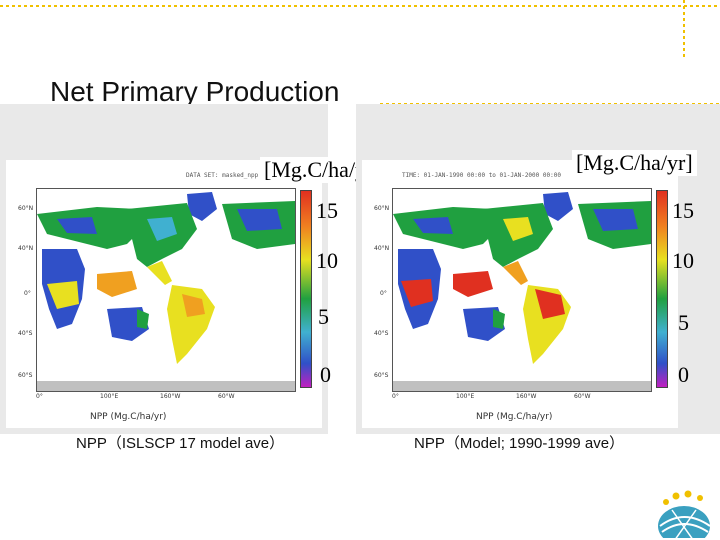 This screenshot has width=720, height=540. Describe the element at coordinates (327, 260) in the screenshot. I see `left-cb-label-10: 10` at that location.